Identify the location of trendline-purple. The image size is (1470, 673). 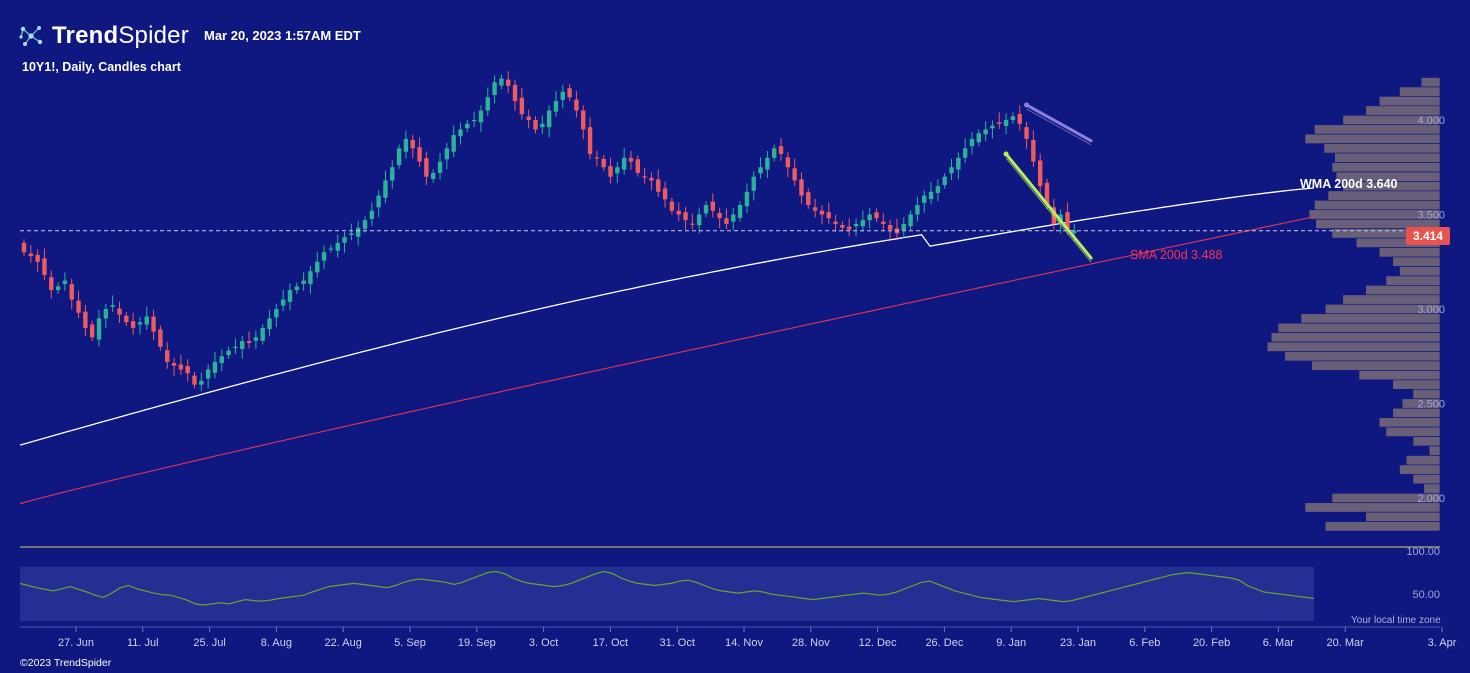
(1059, 123).